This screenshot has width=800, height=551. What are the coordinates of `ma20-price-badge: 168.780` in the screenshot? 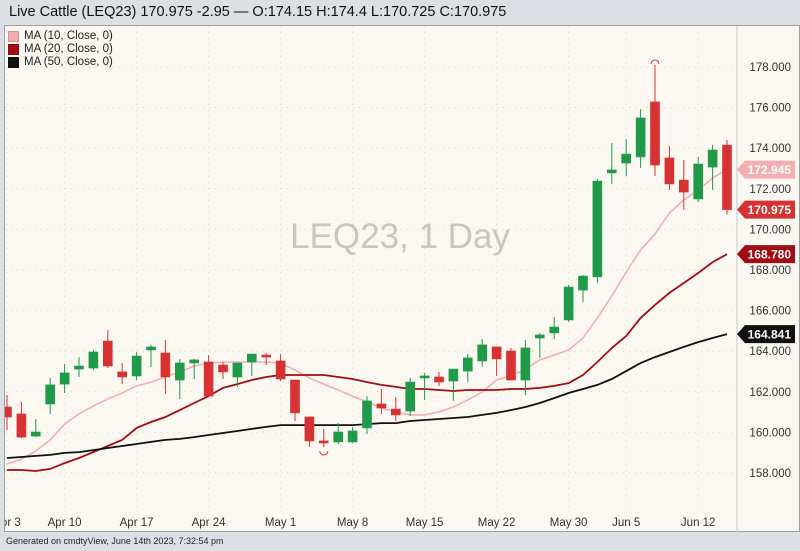 It's located at (766, 254).